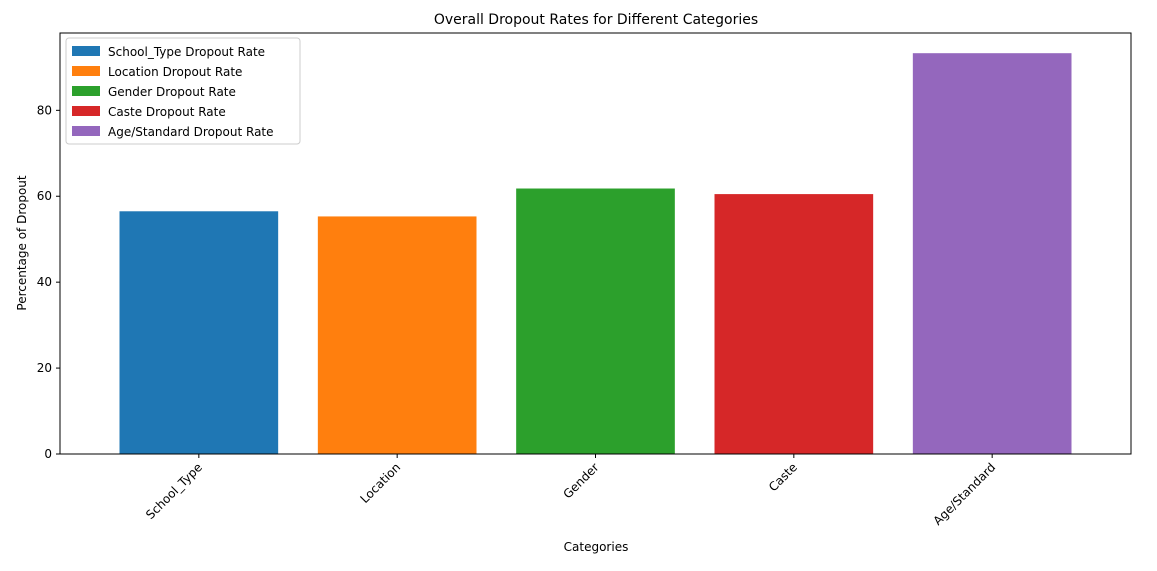 This screenshot has height=571, width=1157. I want to click on y-axis-ticks: 0 20 40 60 80, so click(48, 282).